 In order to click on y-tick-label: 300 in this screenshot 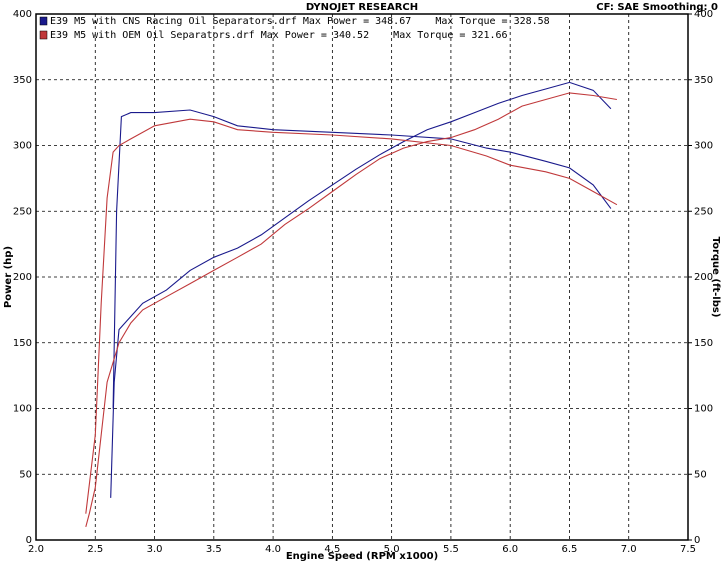, I will do `click(22, 146)`.